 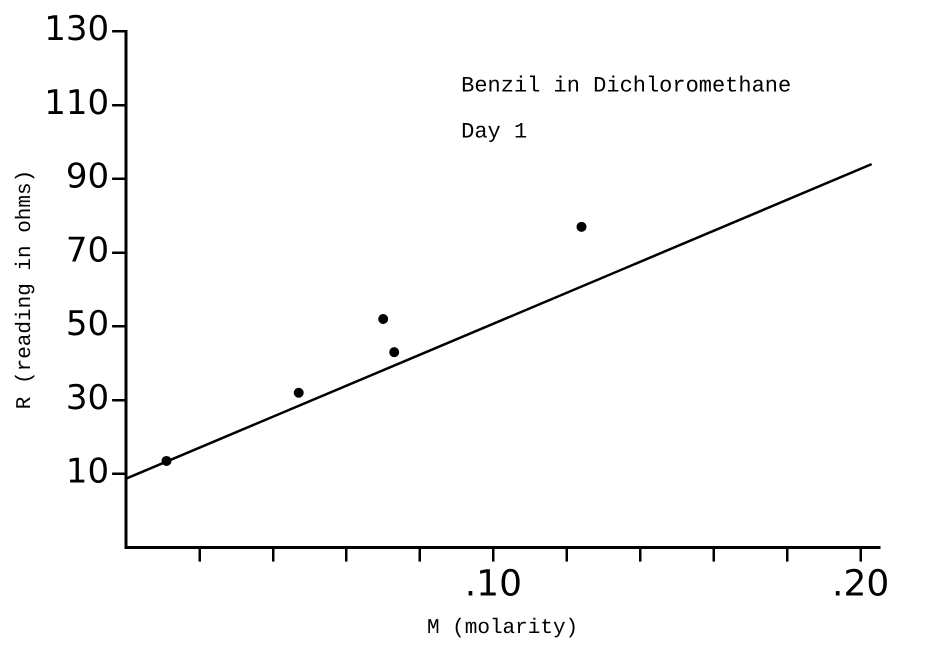 I want to click on y-tick-label: 90, so click(x=88, y=176).